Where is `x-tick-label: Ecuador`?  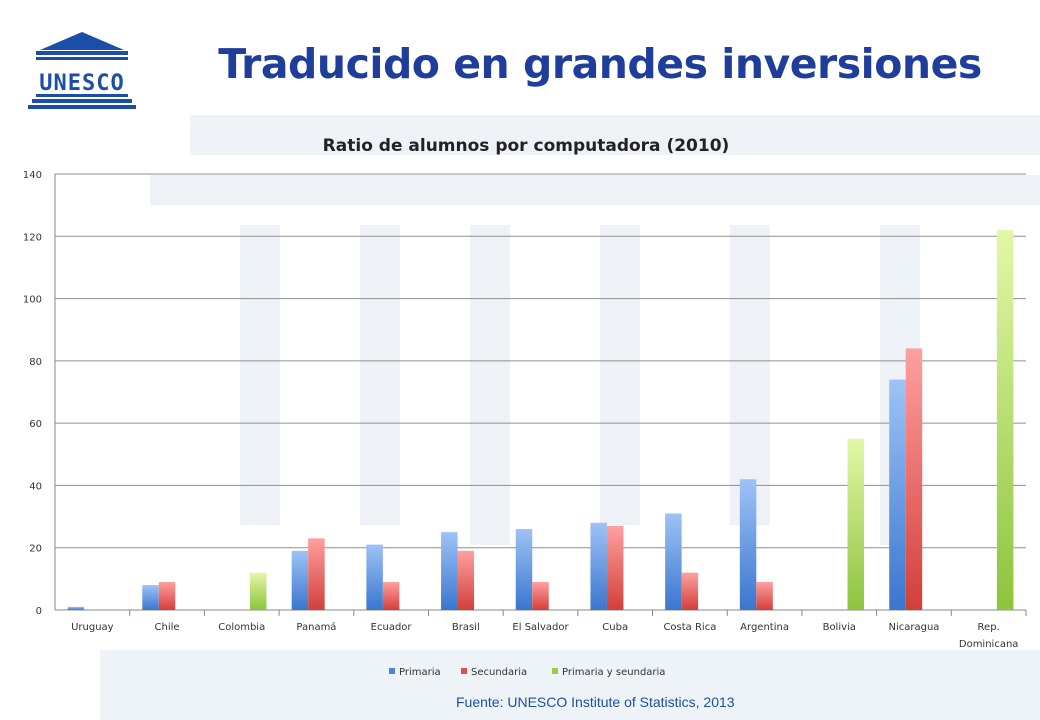
x-tick-label: Ecuador is located at coordinates (392, 627).